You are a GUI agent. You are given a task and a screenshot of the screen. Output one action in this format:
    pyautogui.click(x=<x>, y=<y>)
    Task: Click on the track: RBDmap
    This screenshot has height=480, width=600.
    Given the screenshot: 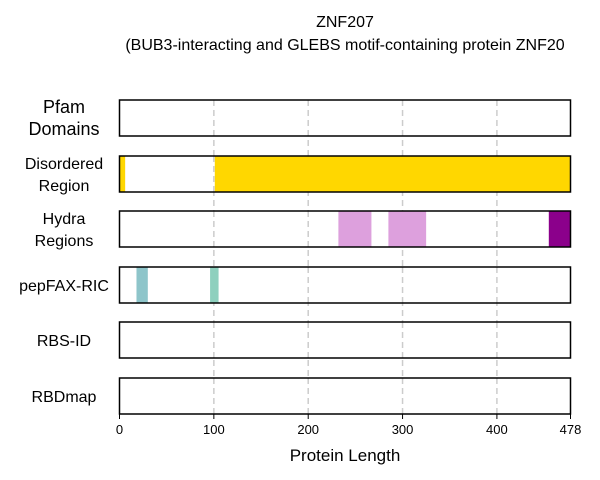 What is the action you would take?
    pyautogui.click(x=302, y=396)
    